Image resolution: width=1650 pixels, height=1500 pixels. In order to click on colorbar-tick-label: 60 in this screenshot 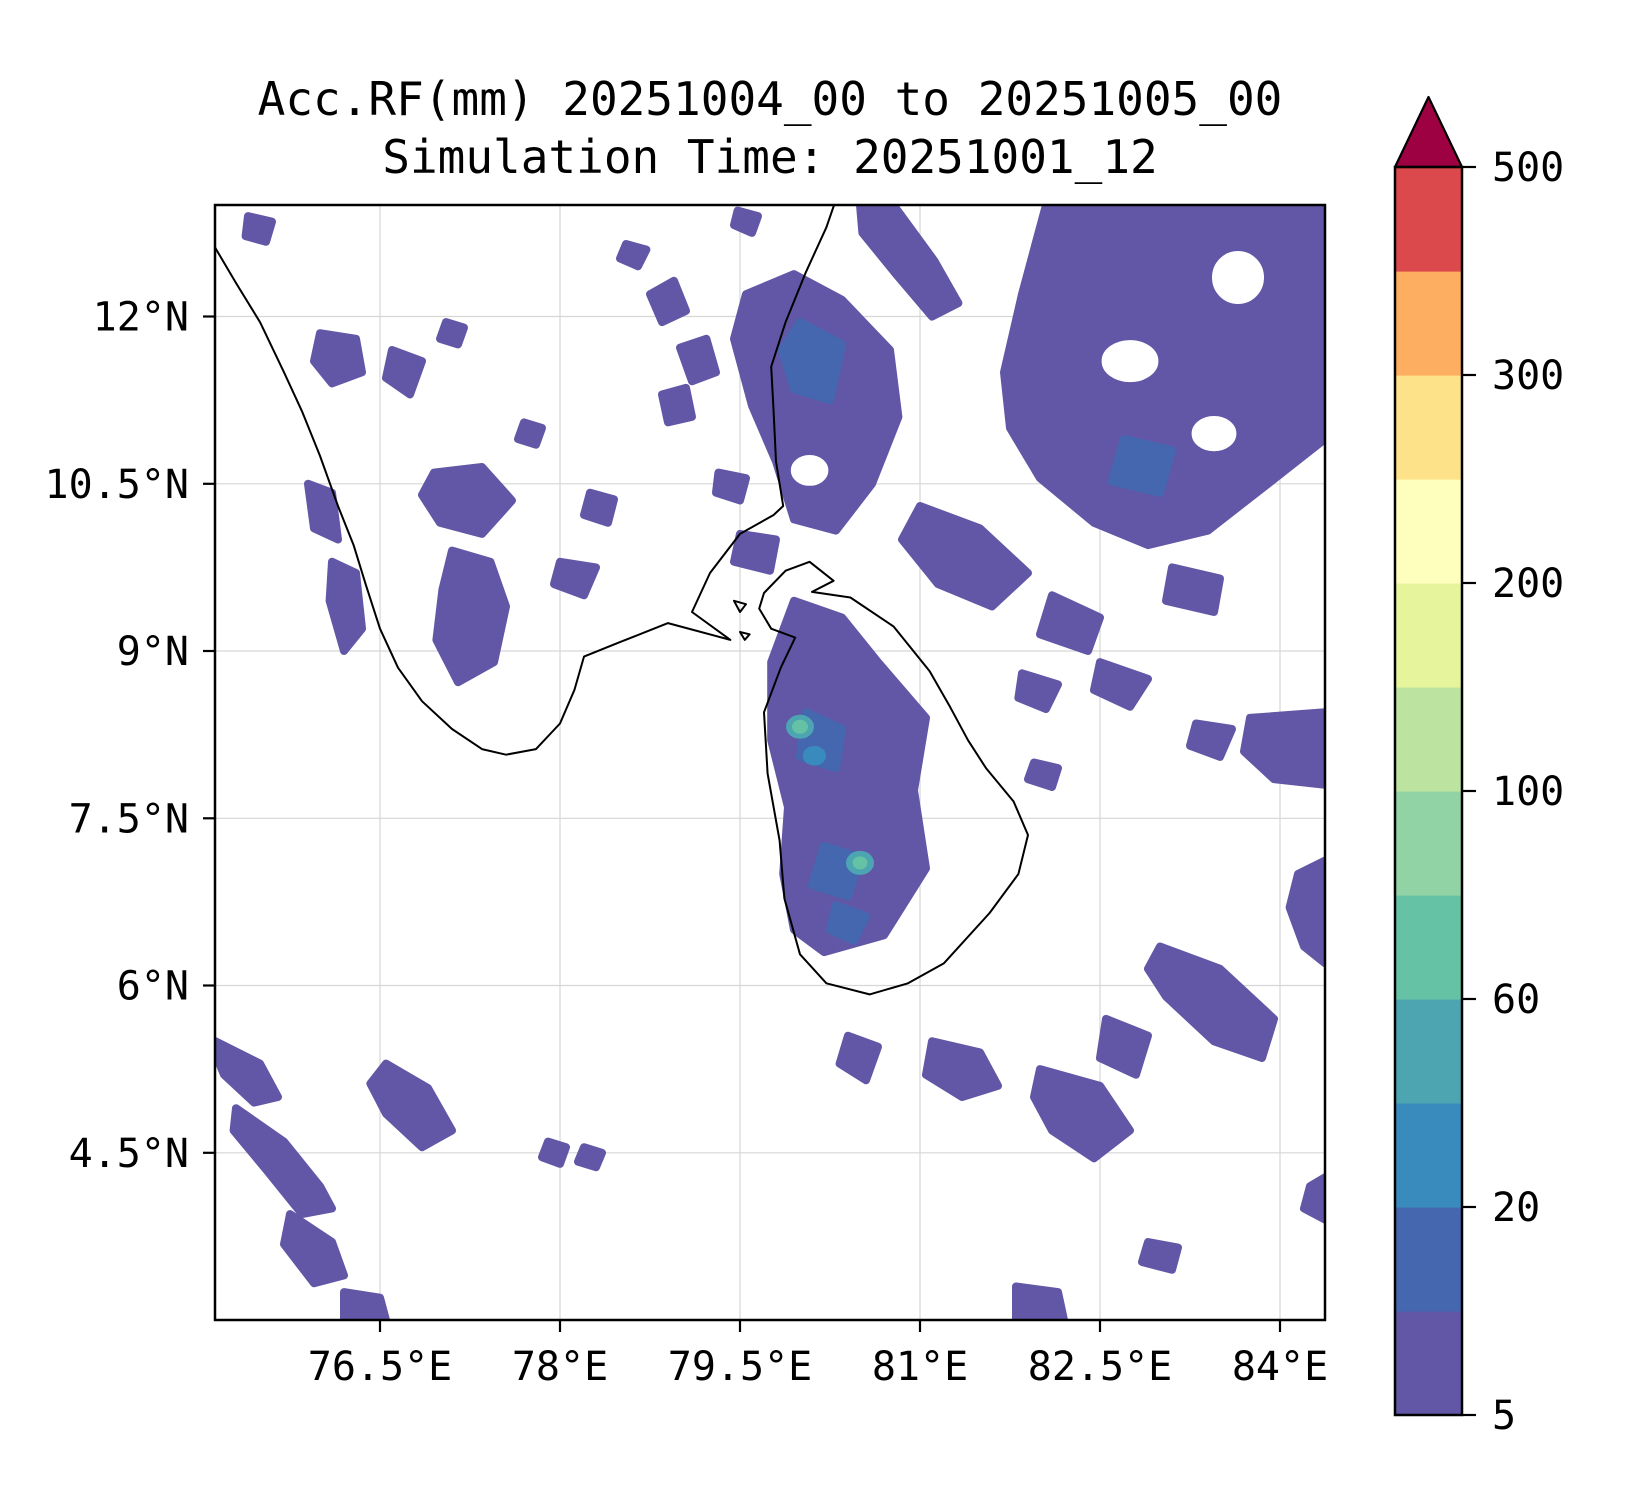, I will do `click(1516, 1000)`.